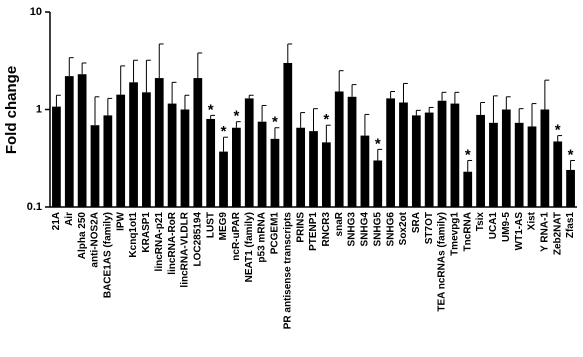  I want to click on x-tick-label: LOC285194, so click(197, 239).